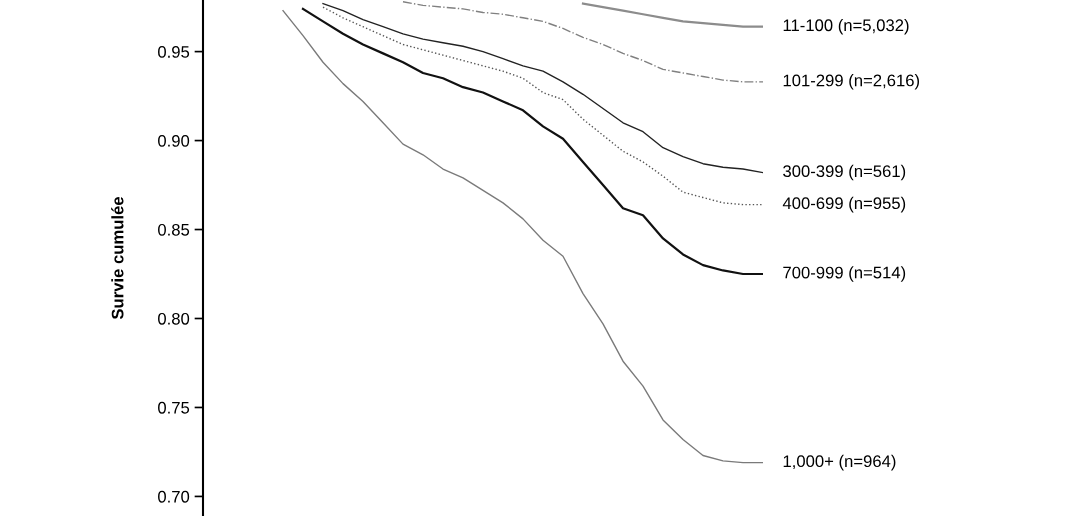  Describe the element at coordinates (844, 274) in the screenshot. I see `series-label: 700-999 (n=514)` at that location.